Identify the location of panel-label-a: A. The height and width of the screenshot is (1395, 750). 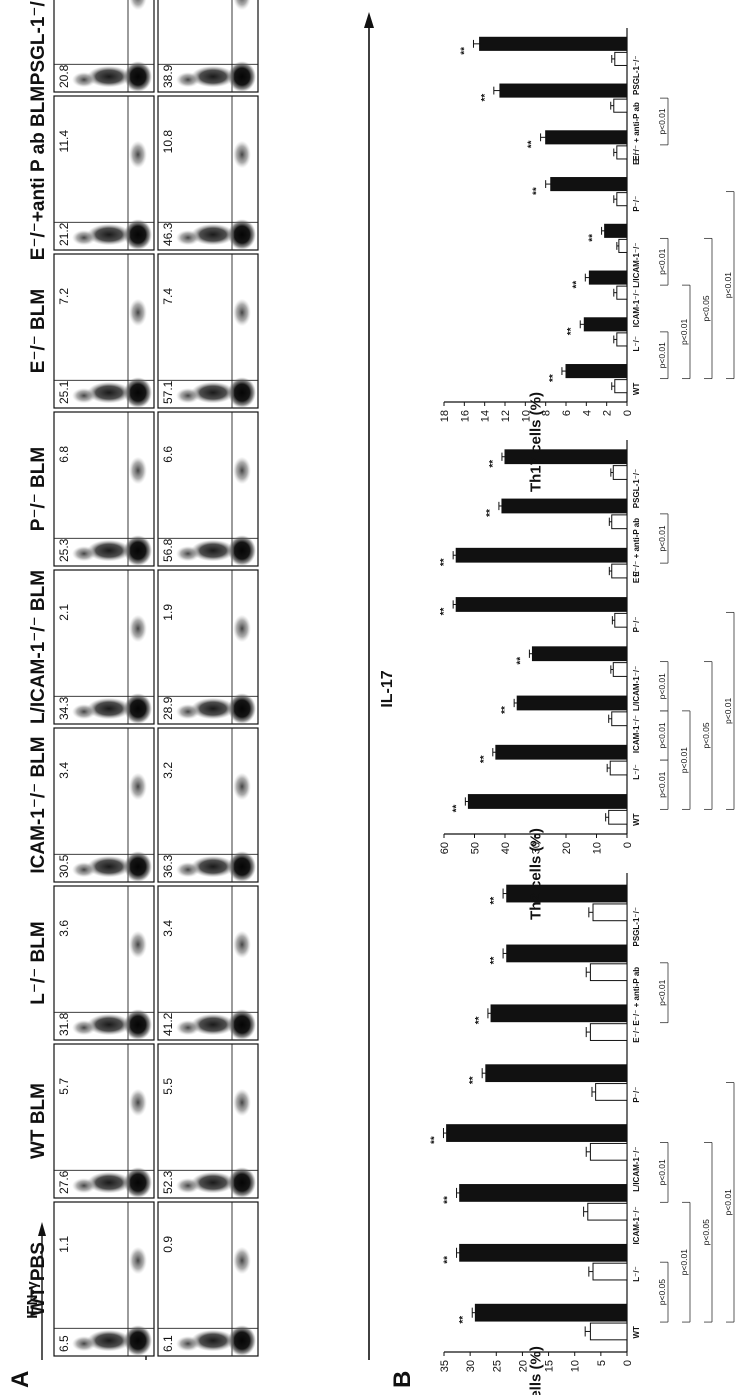
(20, 1379).